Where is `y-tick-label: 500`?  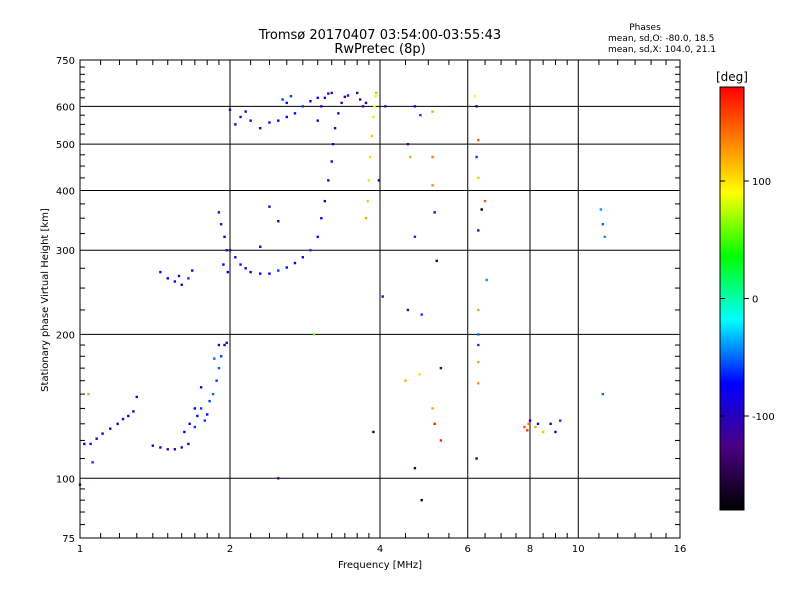 y-tick-label: 500 is located at coordinates (65, 145).